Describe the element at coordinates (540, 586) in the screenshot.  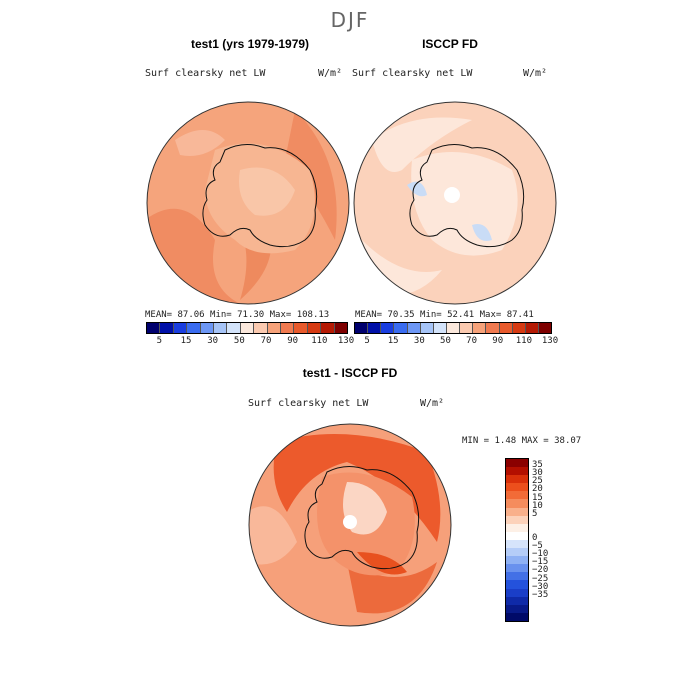
I see `colorbar-tick-label: −30` at that location.